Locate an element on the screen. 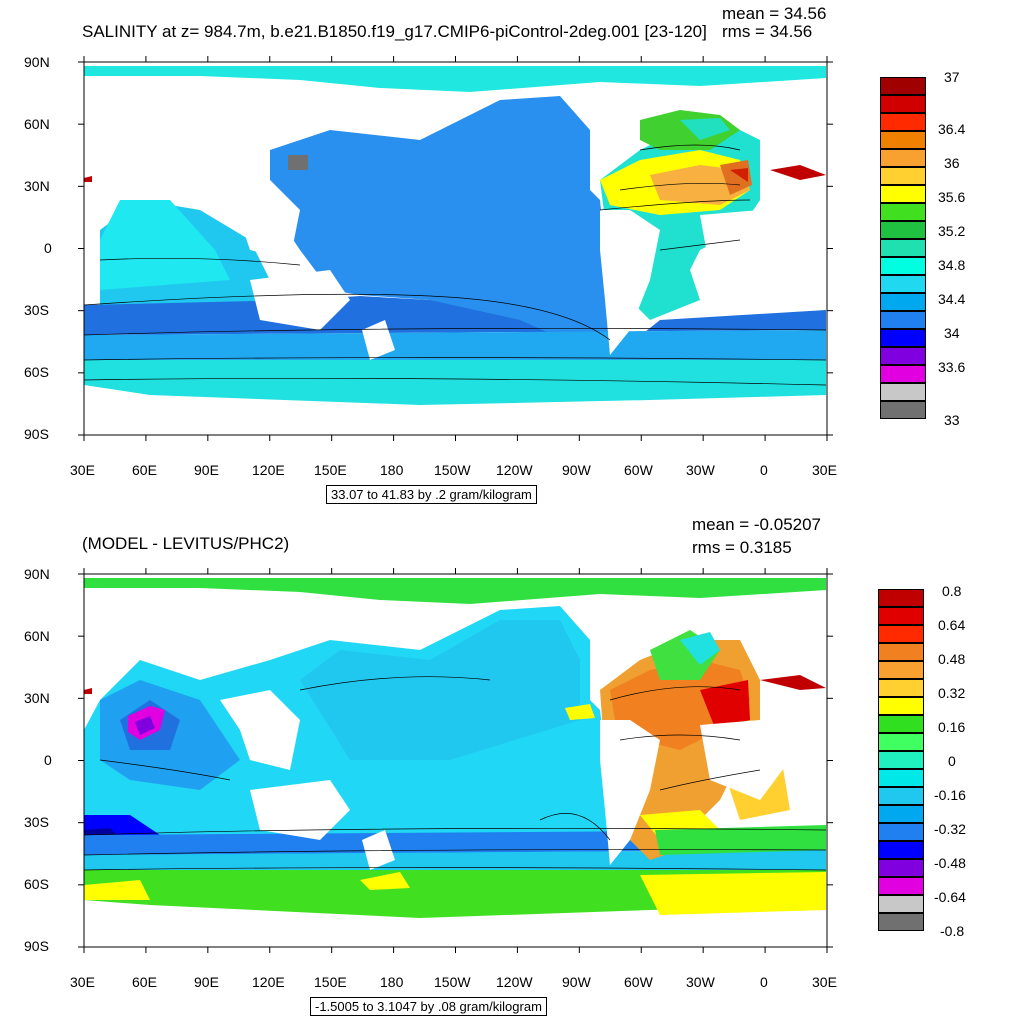  colorbar-label: 0.16 is located at coordinates (952, 727).